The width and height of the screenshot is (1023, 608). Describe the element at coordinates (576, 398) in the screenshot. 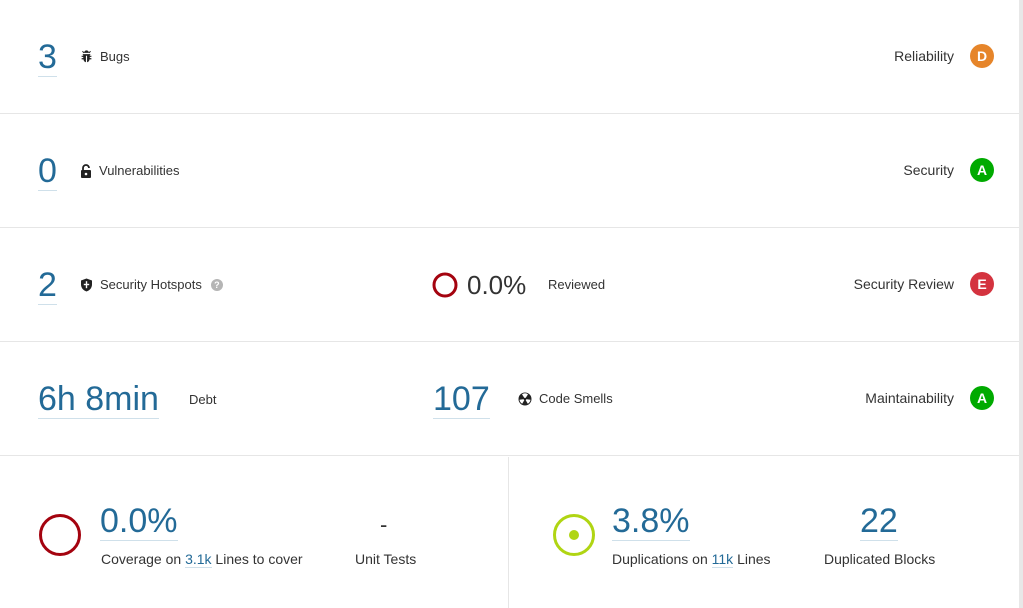

I see `code-smells-label-text: Code Smells` at that location.